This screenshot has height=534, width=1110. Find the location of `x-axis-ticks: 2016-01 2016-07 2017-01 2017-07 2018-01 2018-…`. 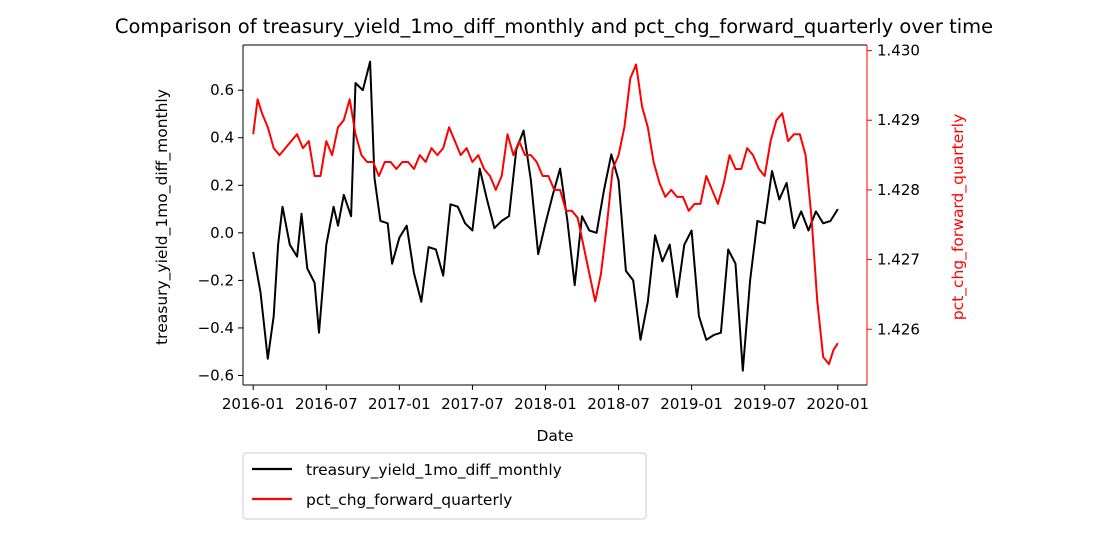

x-axis-ticks: 2016-01 2016-07 2017-01 2017-07 2018-01 2018-… is located at coordinates (545, 399).